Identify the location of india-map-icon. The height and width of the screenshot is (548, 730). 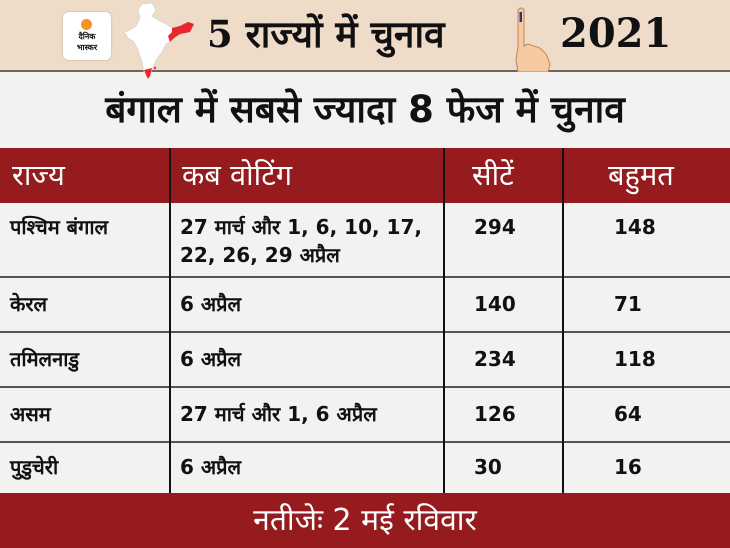
(159, 40).